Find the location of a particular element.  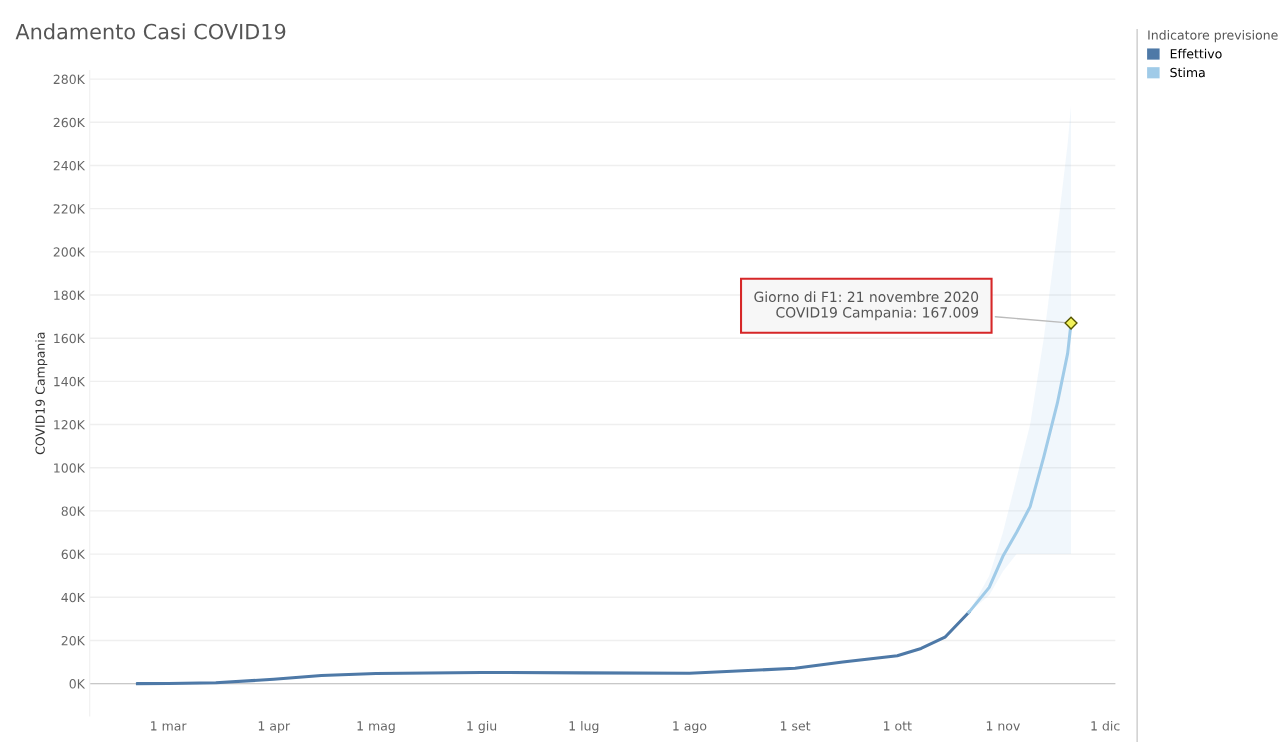

y-tick-label: 100K is located at coordinates (70, 468).